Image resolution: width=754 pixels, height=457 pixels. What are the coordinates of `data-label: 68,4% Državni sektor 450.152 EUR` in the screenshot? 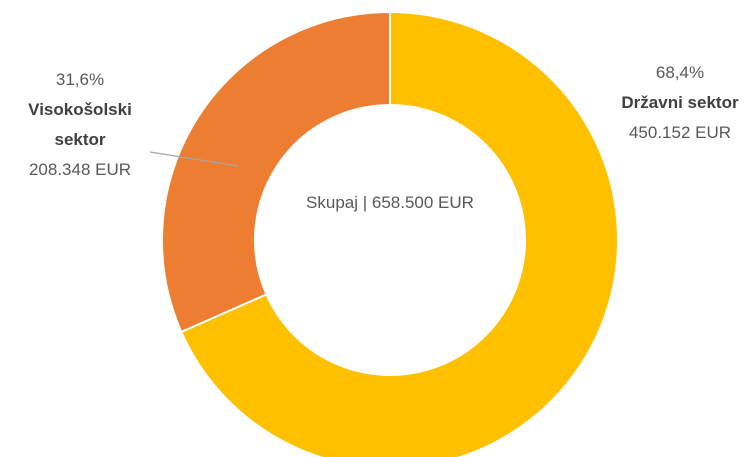 It's located at (674, 103).